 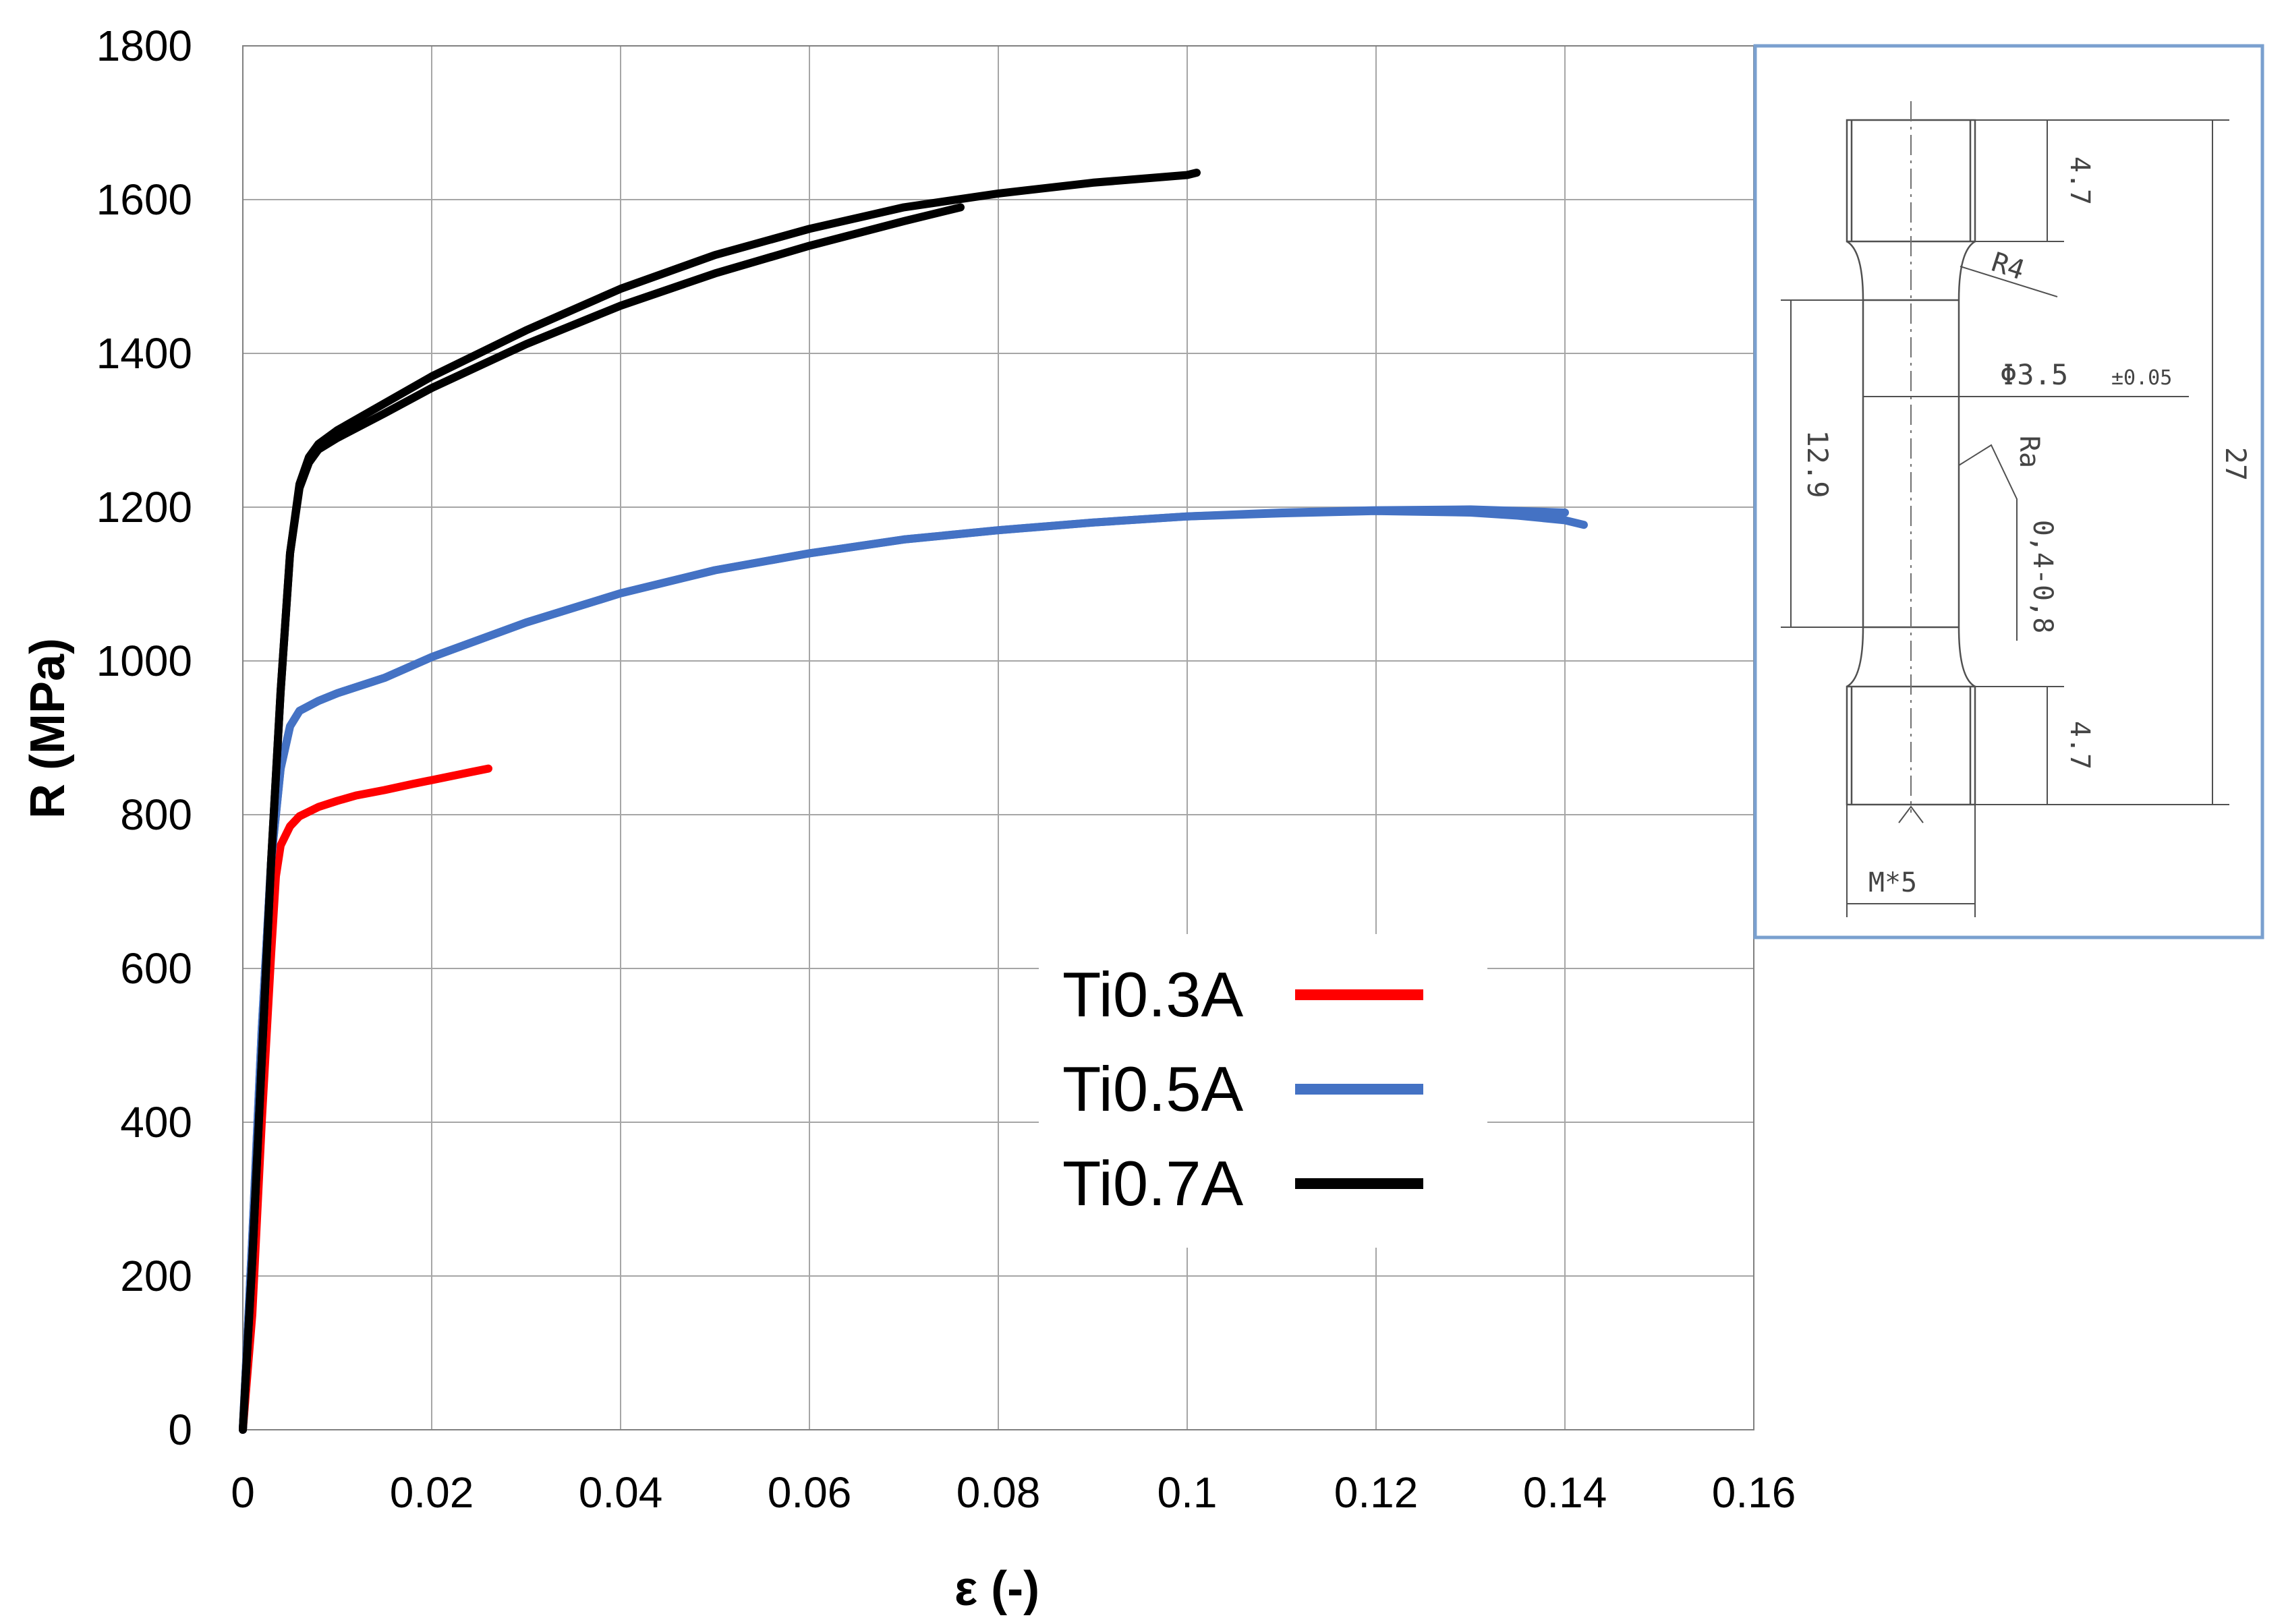 What do you see at coordinates (48, 729) in the screenshot?
I see `y-axis-label: R (MPa)` at bounding box center [48, 729].